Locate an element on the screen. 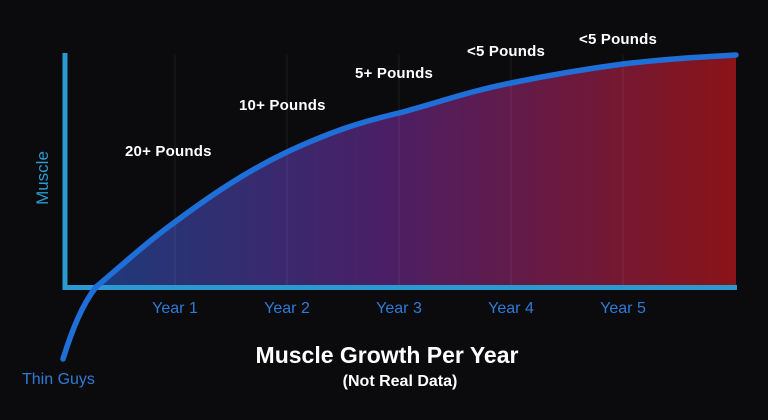 The height and width of the screenshot is (420, 768). gain-label-year-4: <5 Pounds is located at coordinates (506, 51).